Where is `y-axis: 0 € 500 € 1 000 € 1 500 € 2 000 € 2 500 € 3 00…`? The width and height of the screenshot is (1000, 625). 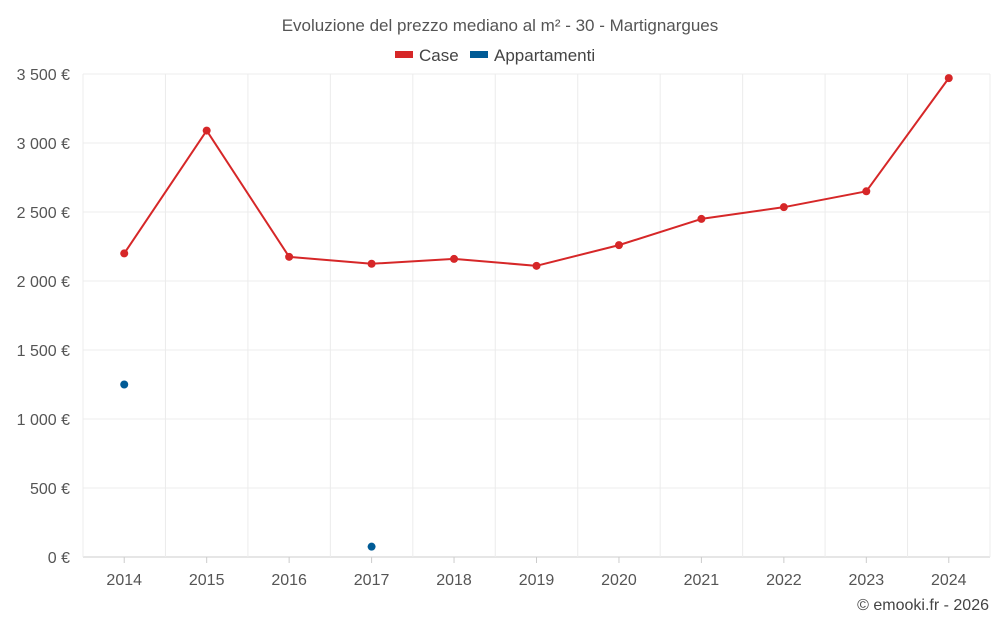 y-axis: 0 € 500 € 1 000 € 1 500 € 2 000 € 2 500 € 3 00… is located at coordinates (43, 317).